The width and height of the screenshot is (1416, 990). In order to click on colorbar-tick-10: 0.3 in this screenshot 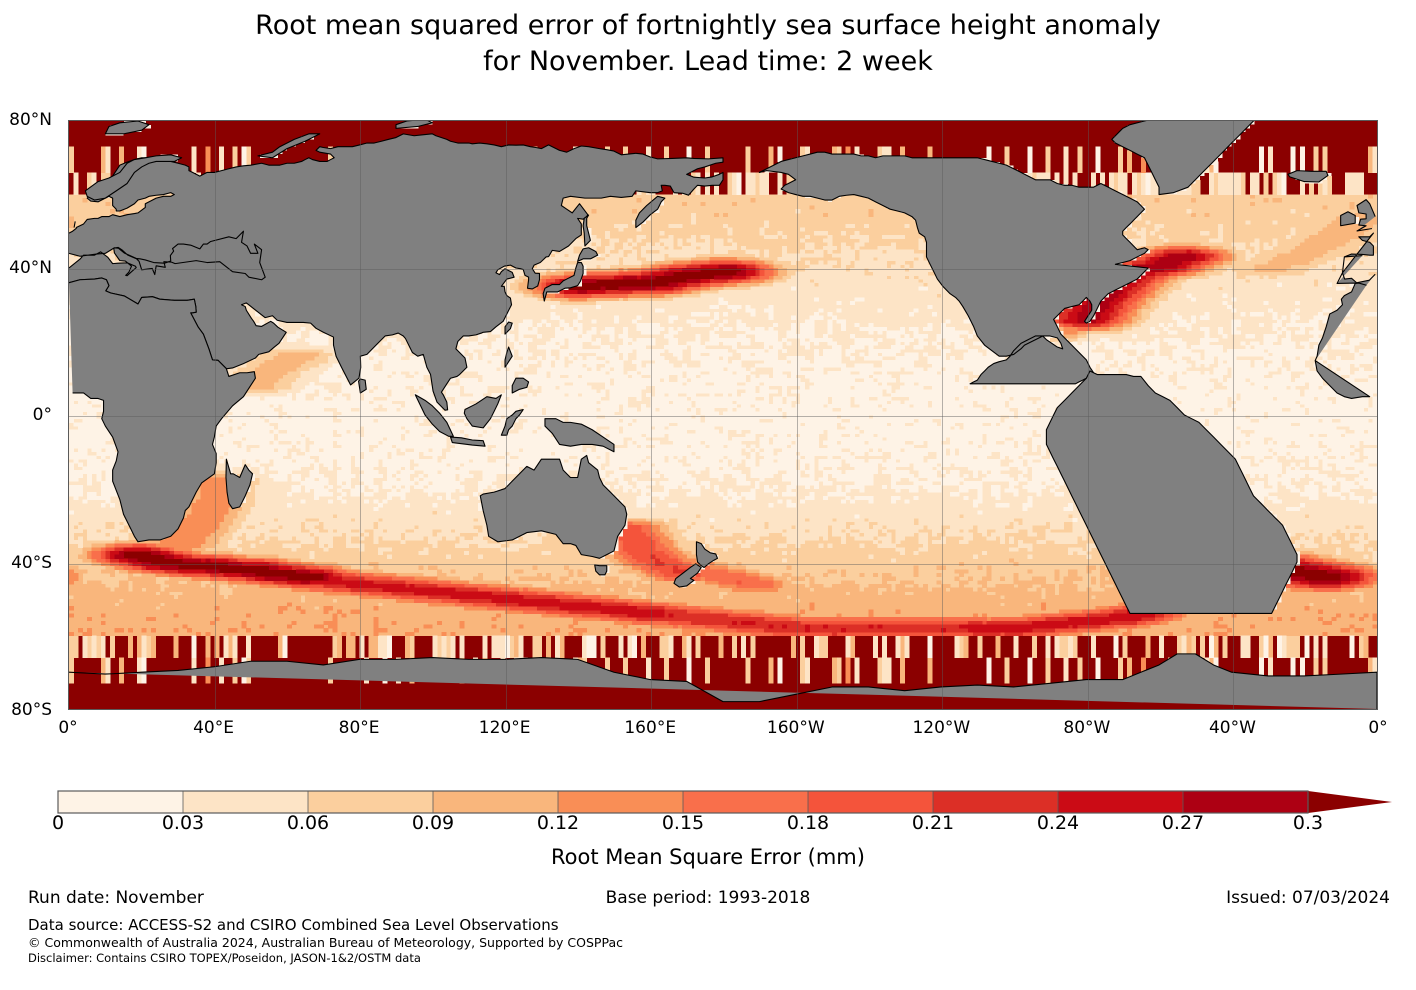, I will do `click(1308, 823)`.